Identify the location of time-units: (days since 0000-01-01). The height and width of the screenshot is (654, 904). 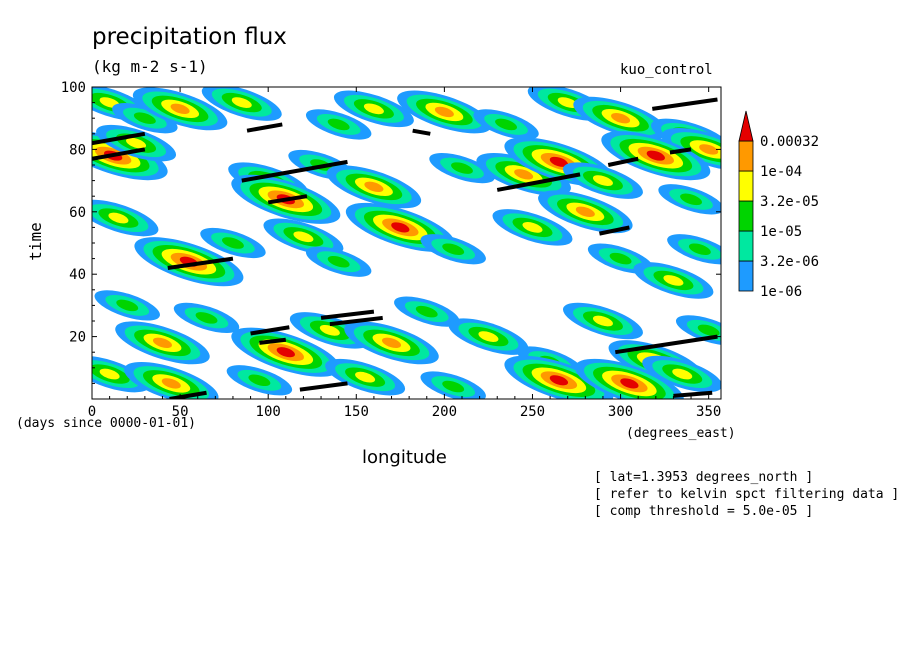
(106, 423).